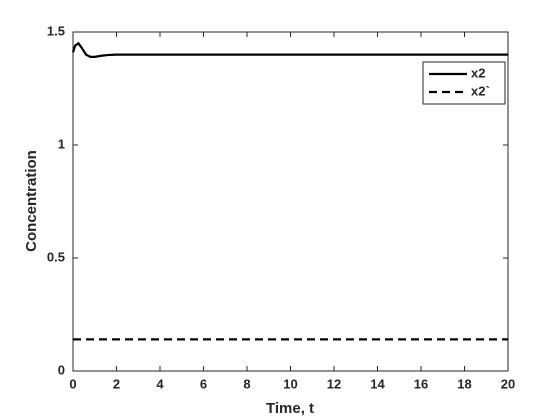 The width and height of the screenshot is (560, 420). I want to click on legend-box, so click(464, 83).